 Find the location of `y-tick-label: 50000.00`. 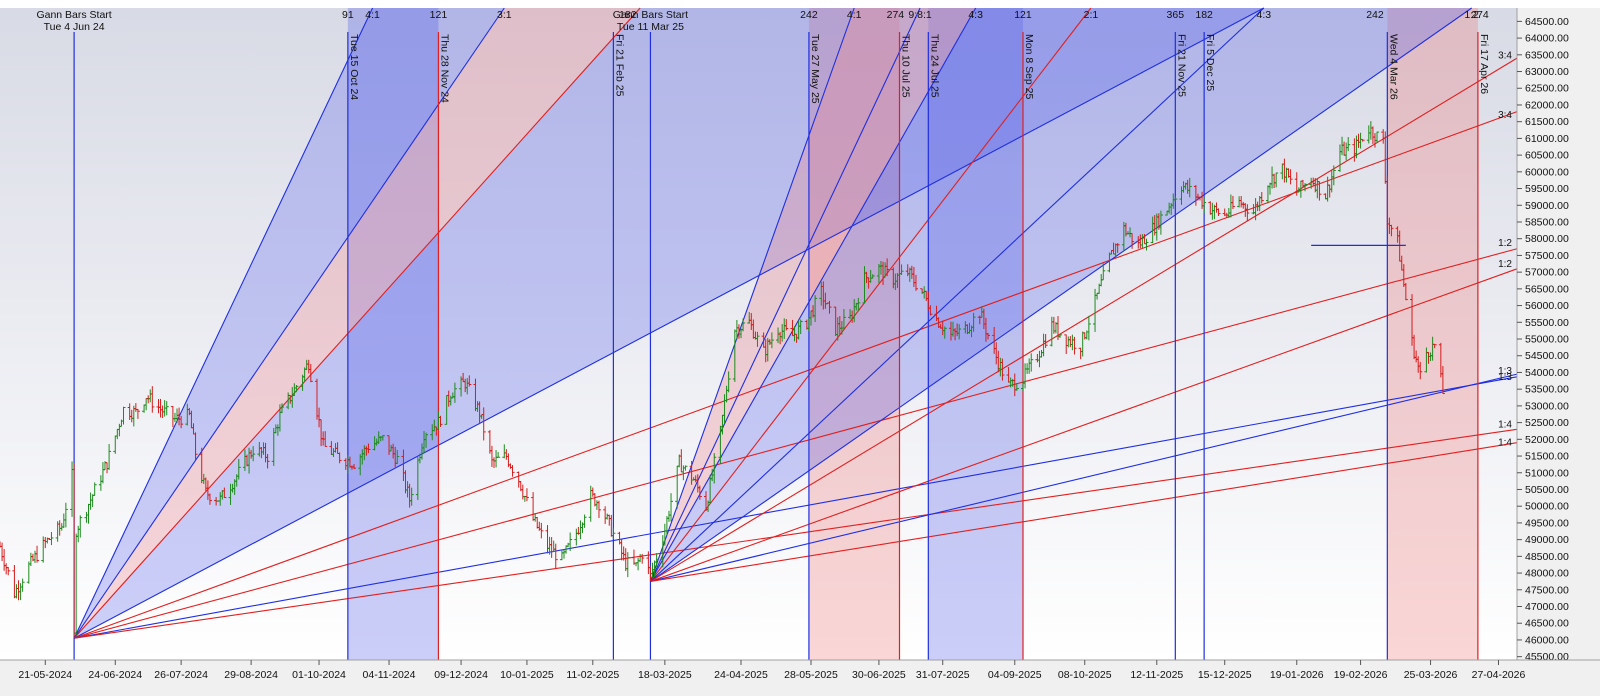

y-tick-label: 50000.00 is located at coordinates (1547, 507).